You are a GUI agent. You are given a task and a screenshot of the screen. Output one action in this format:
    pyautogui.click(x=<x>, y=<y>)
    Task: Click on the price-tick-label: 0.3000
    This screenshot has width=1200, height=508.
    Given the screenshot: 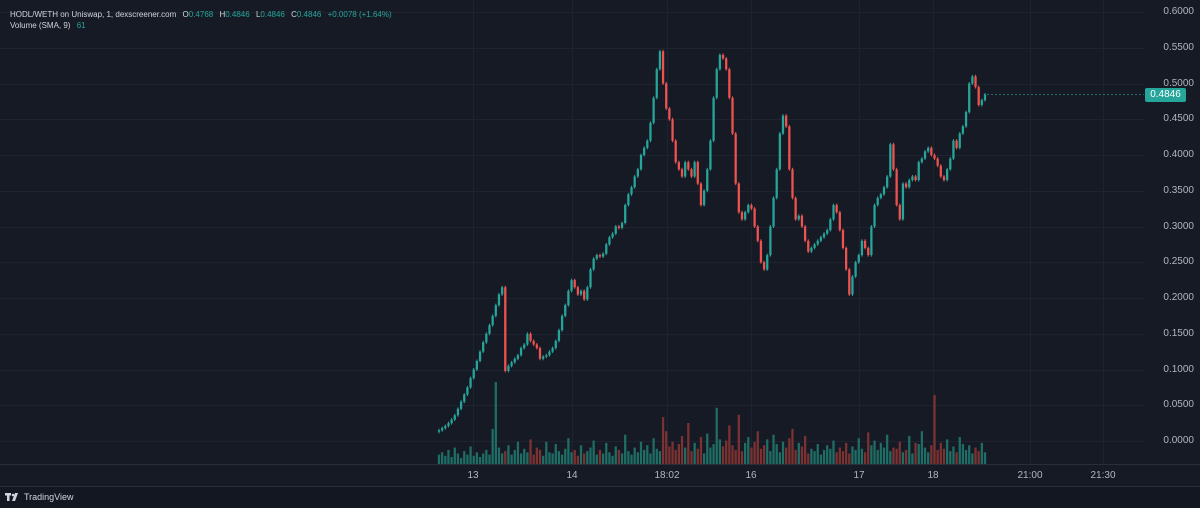 What is the action you would take?
    pyautogui.click(x=1178, y=226)
    